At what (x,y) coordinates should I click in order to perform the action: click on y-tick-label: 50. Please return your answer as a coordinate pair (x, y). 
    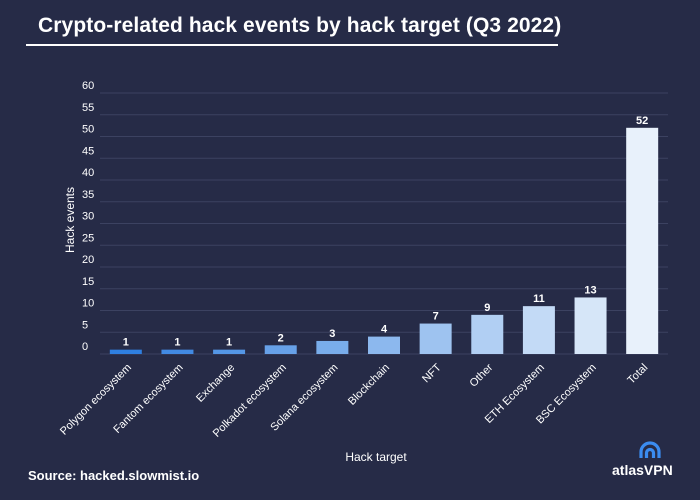
    Looking at the image, I should click on (88, 130).